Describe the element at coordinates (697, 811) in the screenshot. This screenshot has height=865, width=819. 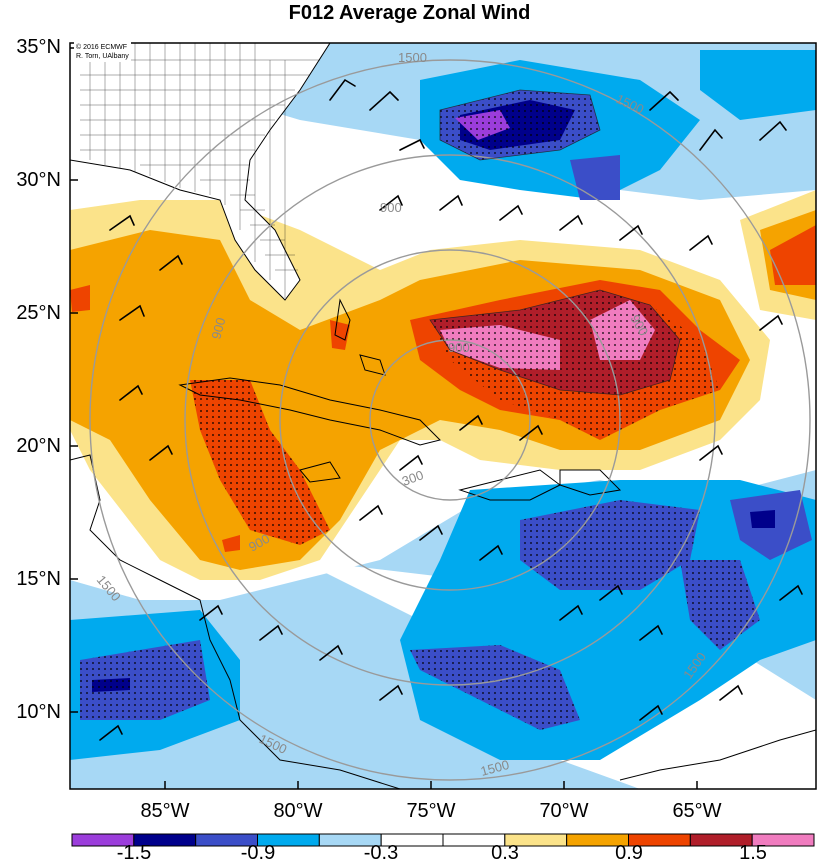
I see `lon-label: 65°W` at that location.